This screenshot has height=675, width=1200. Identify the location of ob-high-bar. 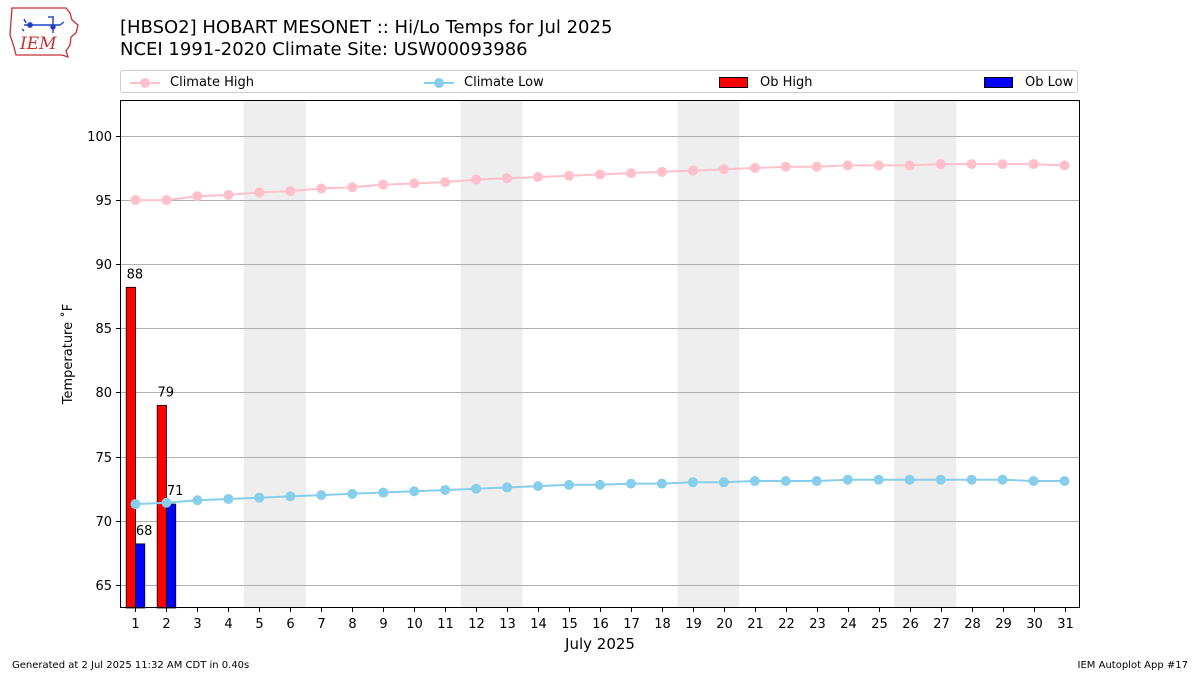
(130, 447).